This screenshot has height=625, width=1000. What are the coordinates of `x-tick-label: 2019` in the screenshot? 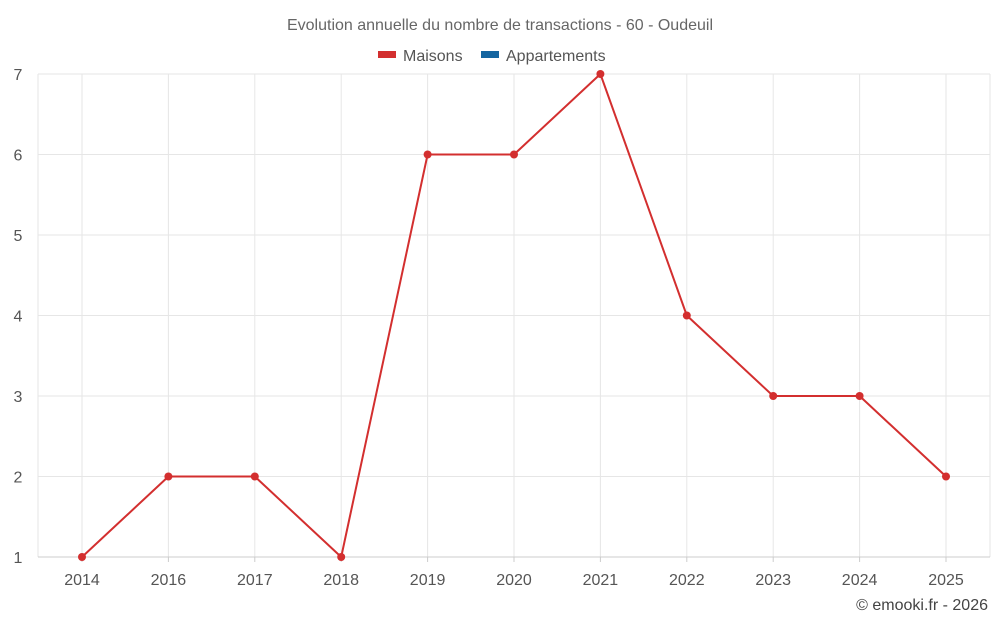 It's located at (428, 580).